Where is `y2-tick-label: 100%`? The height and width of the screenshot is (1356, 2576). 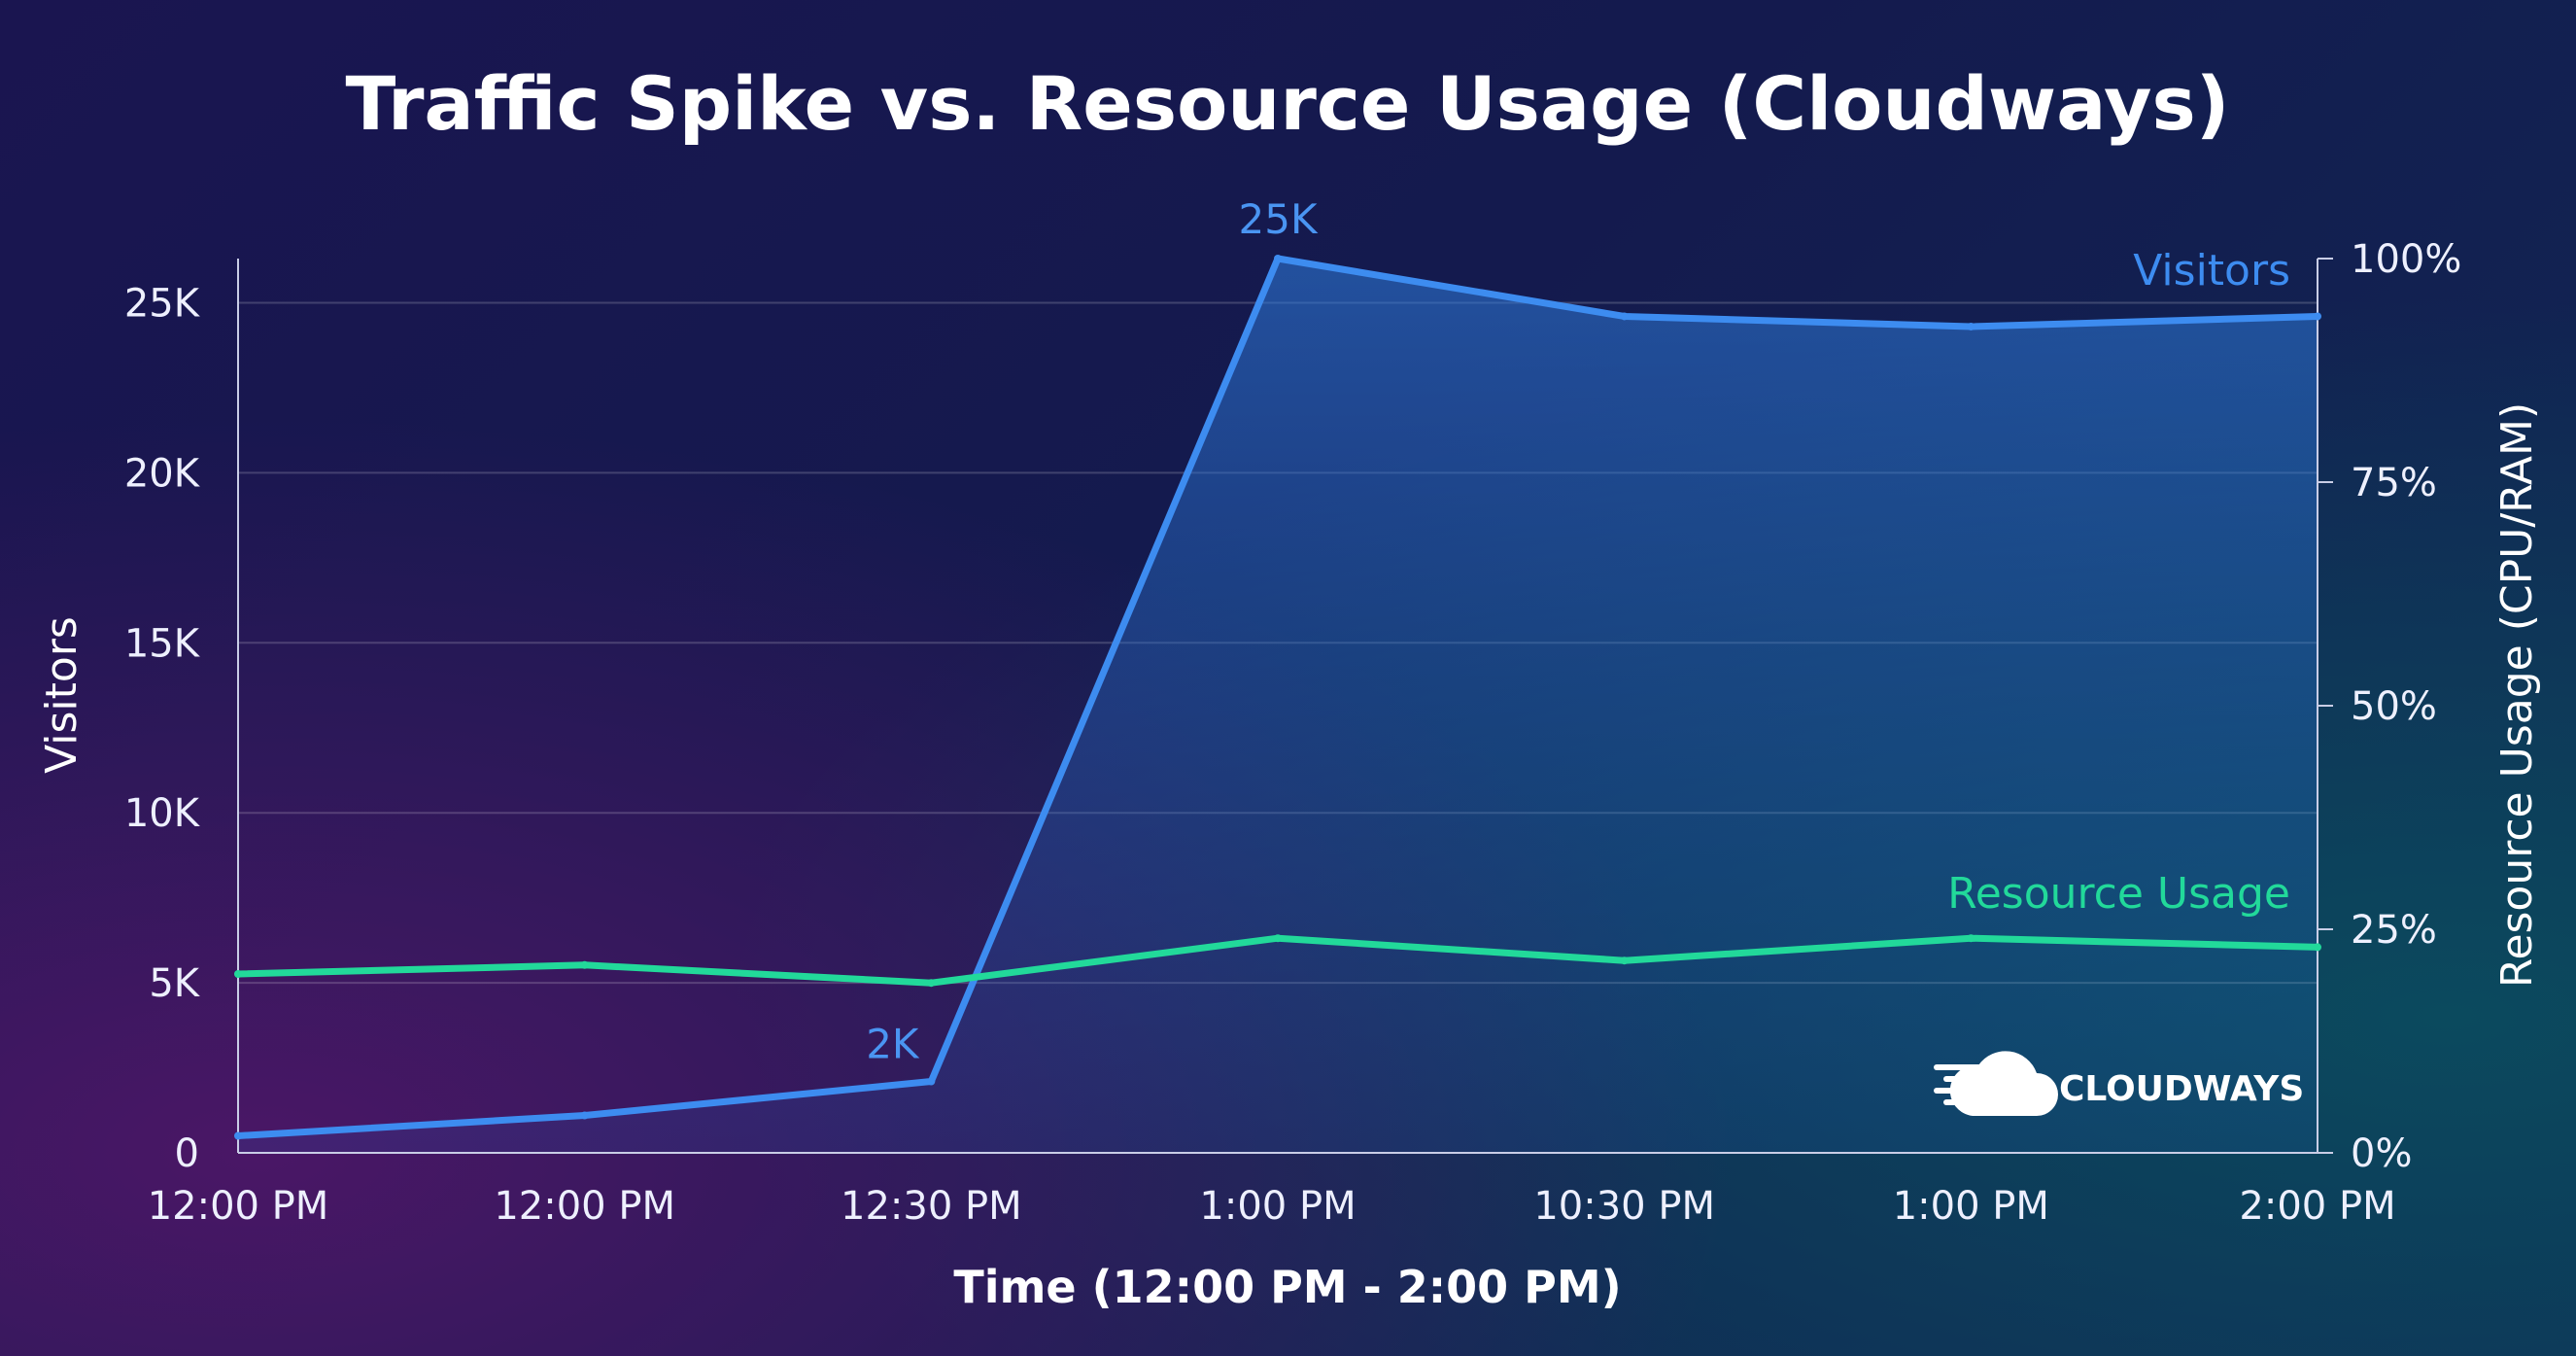 y2-tick-label: 100% is located at coordinates (2406, 259).